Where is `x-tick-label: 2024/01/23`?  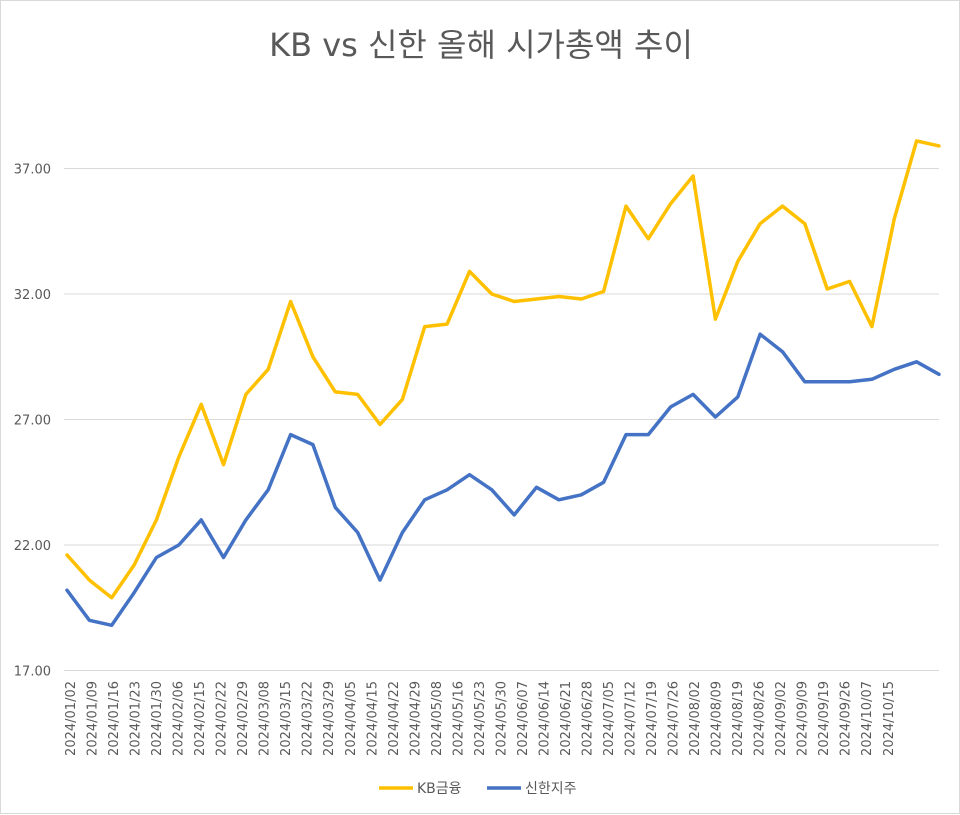 x-tick-label: 2024/01/23 is located at coordinates (136, 718).